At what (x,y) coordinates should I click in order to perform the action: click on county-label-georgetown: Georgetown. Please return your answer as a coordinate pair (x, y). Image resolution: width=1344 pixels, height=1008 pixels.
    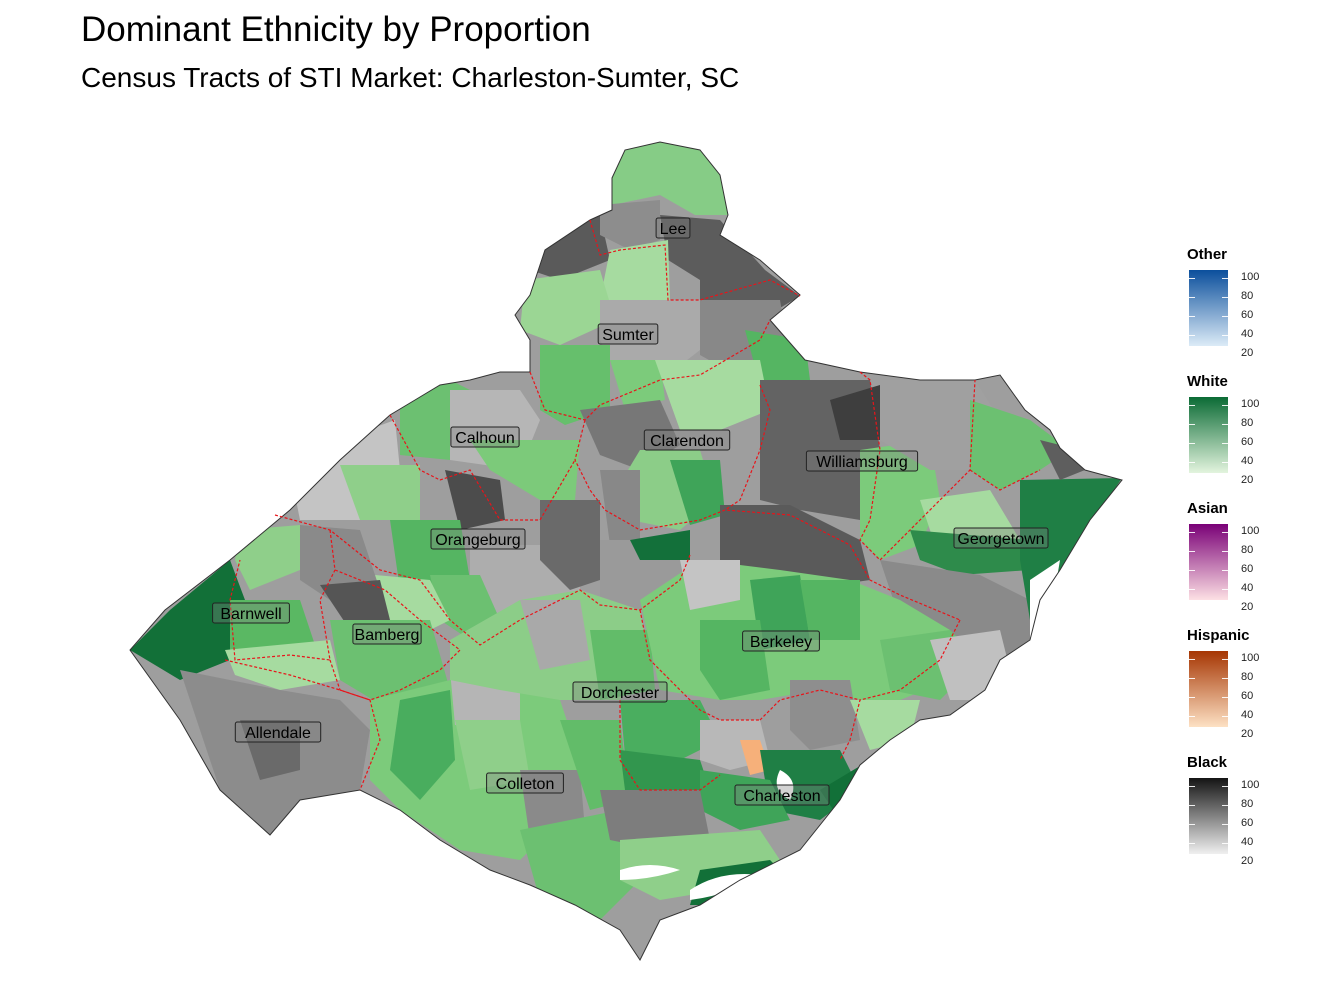
    Looking at the image, I should click on (1001, 538).